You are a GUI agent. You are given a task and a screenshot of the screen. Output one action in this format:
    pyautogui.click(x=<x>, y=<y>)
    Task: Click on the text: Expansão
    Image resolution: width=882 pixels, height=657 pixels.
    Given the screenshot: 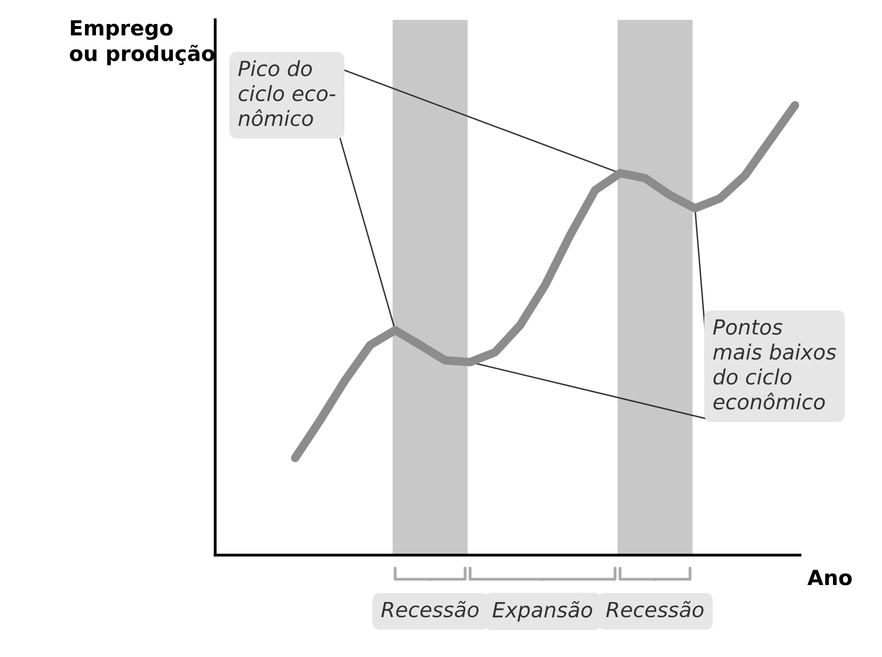 What is the action you would take?
    pyautogui.click(x=542, y=611)
    